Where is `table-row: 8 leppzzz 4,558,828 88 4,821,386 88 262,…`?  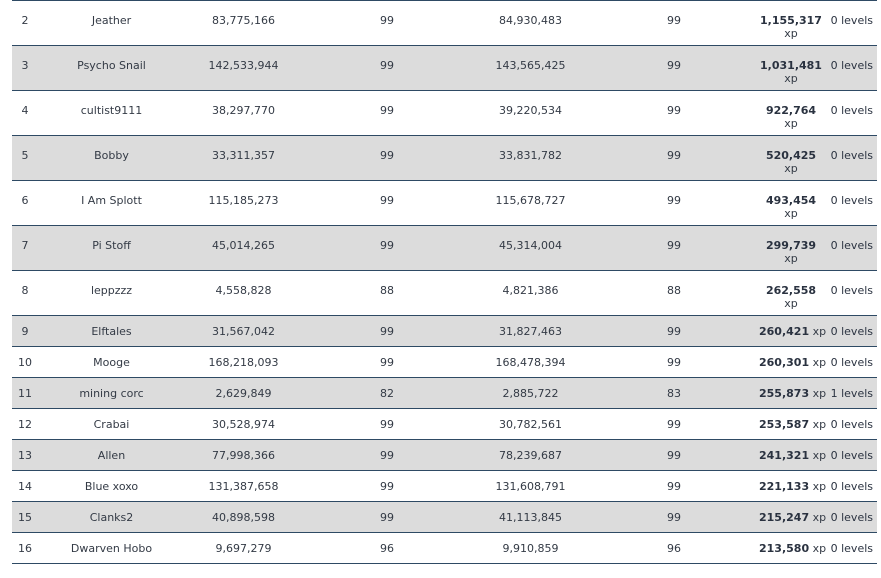
table-row: 8 leppzzz 4,558,828 88 4,821,386 88 262,… is located at coordinates (444, 293).